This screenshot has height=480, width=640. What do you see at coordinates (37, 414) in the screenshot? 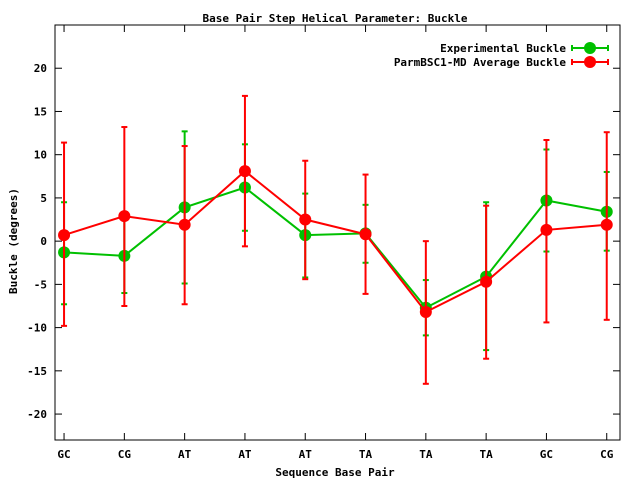
I see `y-tick-label: -20` at bounding box center [37, 414].